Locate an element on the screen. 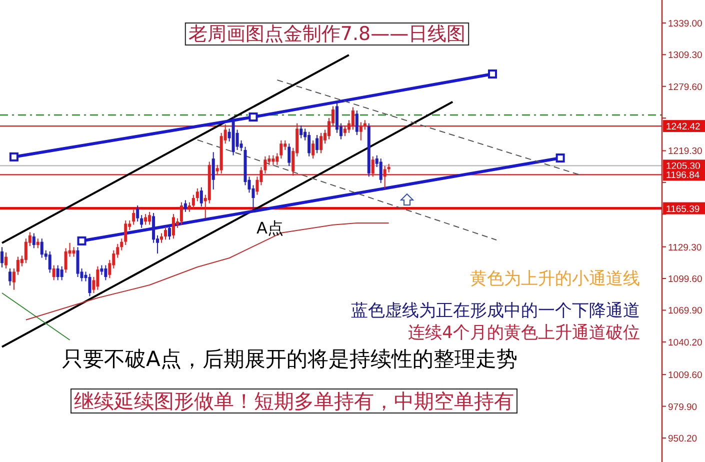  ref-line-label: 1196.84 is located at coordinates (683, 176).